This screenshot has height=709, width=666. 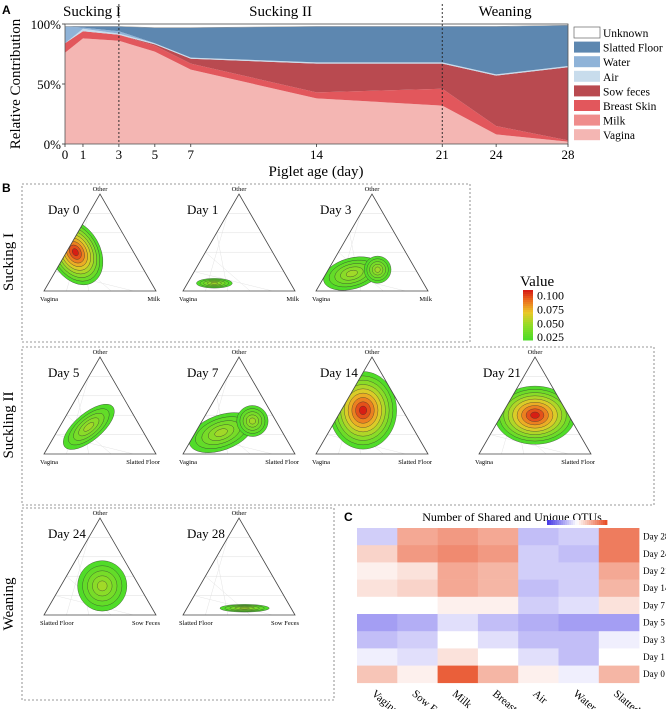 I want to click on ternary-day-label: Day 21, so click(x=502, y=372).